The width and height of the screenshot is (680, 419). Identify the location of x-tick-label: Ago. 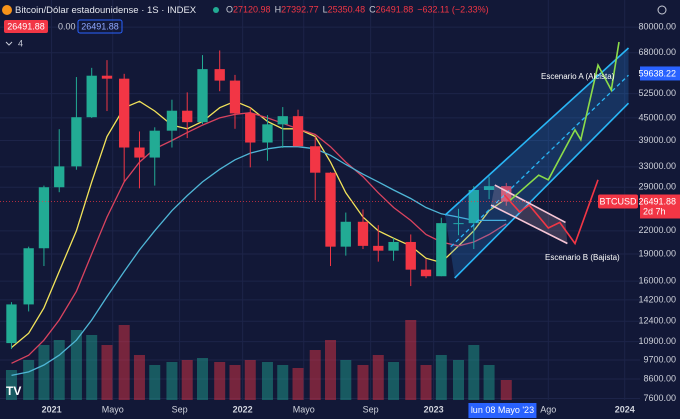
(548, 409).